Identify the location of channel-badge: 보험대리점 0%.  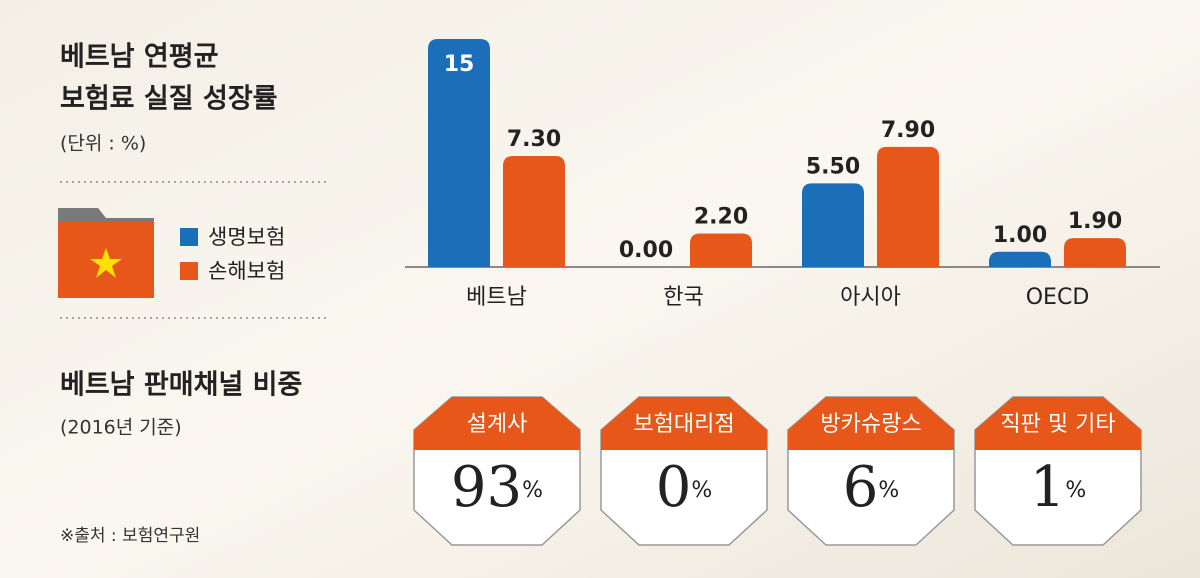
(684, 471).